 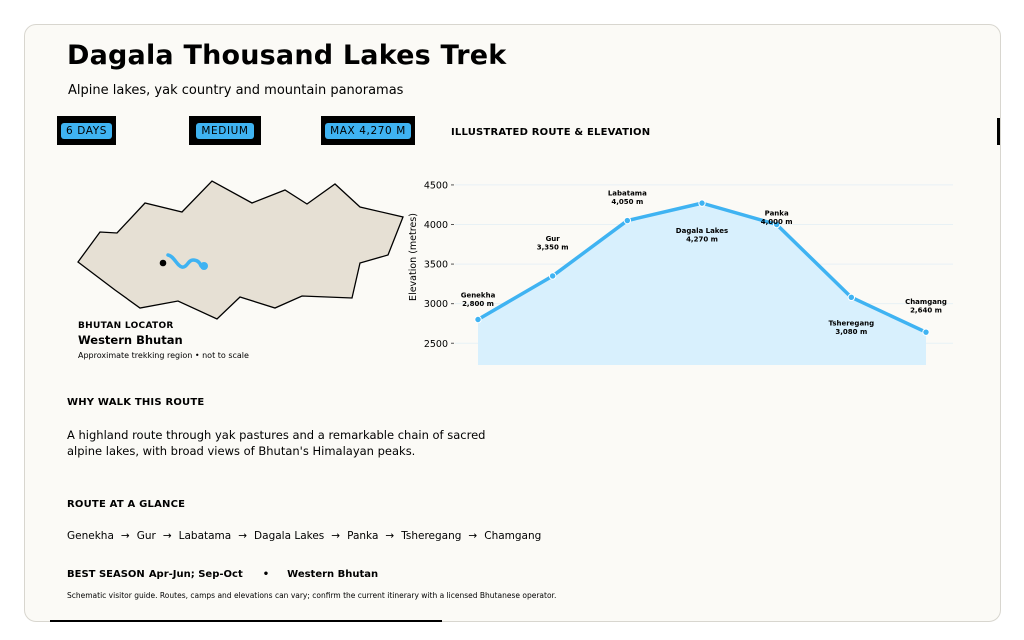 What do you see at coordinates (126, 326) in the screenshot?
I see `locator-label: BHUTAN LOCATOR` at bounding box center [126, 326].